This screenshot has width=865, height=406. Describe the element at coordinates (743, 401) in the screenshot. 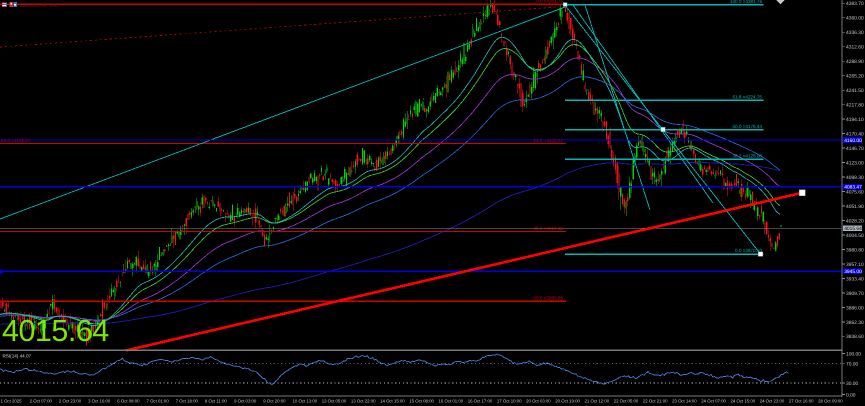

I see `svg-text: 24 Oct 15:00` at that location.